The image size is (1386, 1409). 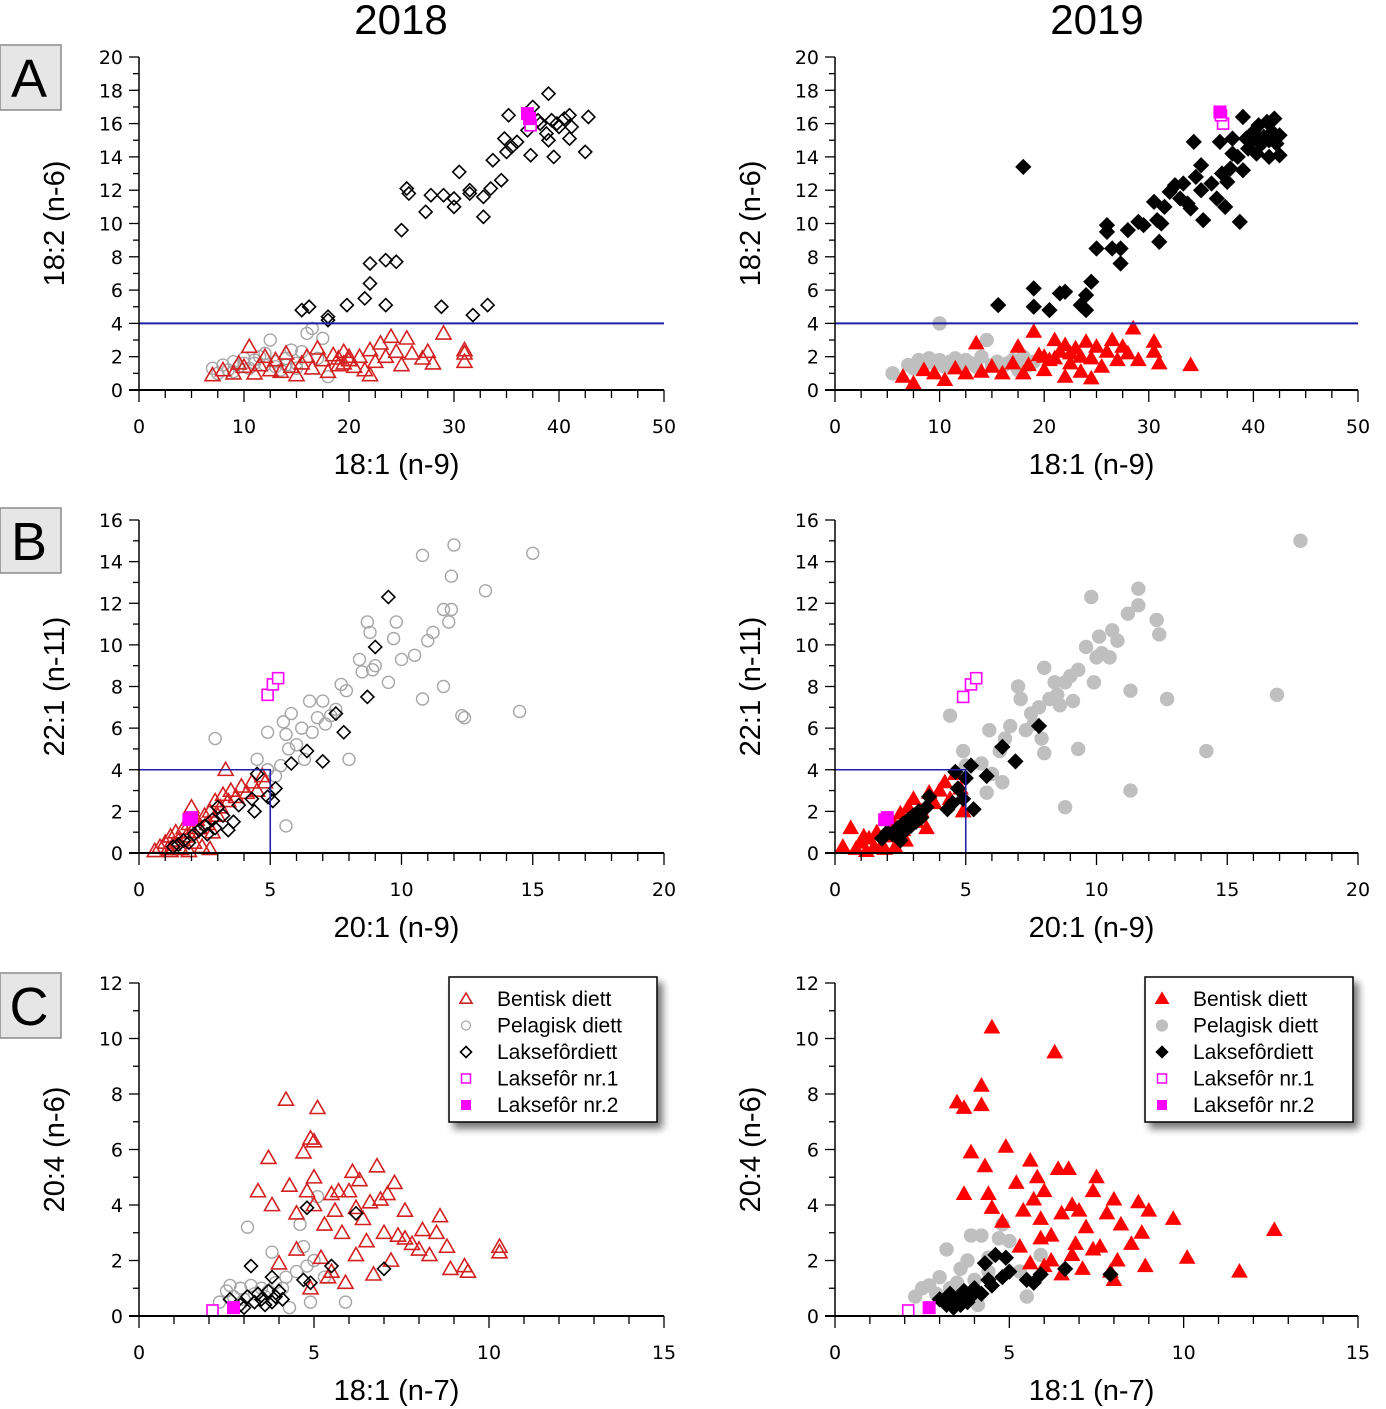 I want to click on x-tick-label: 15, so click(x=664, y=1353).